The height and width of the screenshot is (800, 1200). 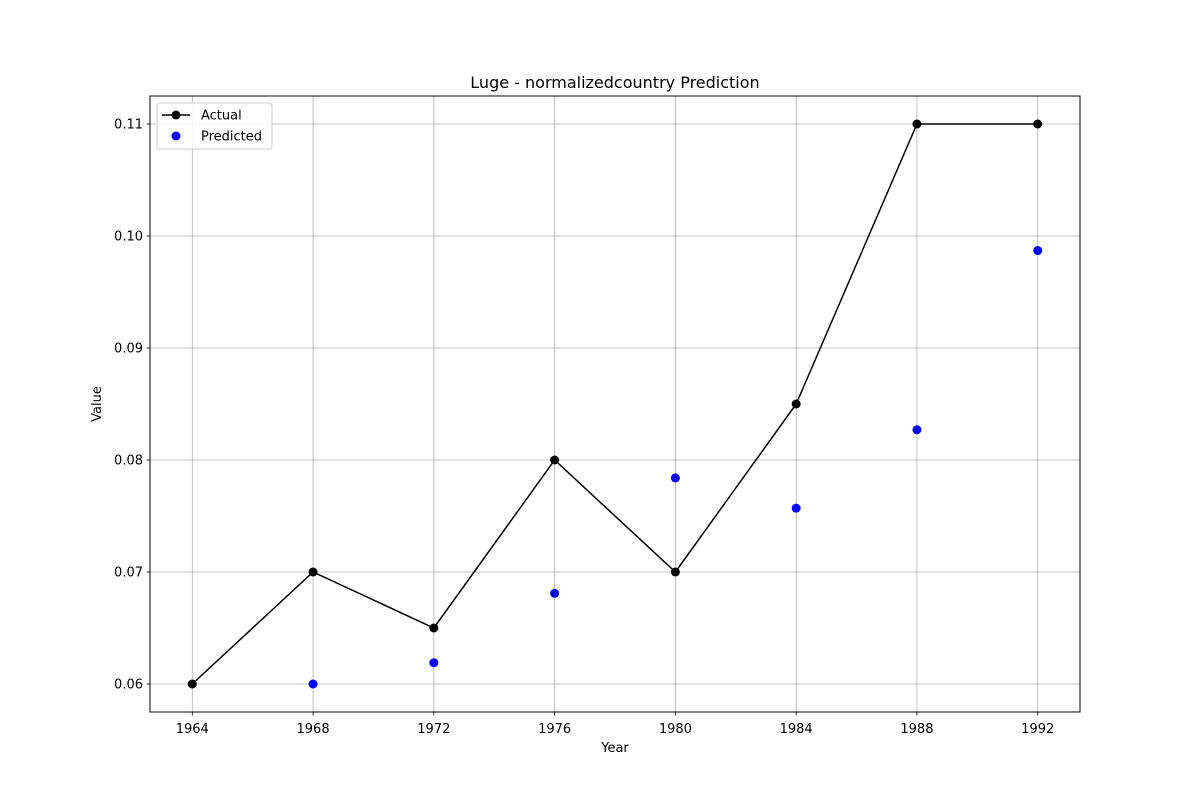 What do you see at coordinates (128, 461) in the screenshot?
I see `y-tick-label: 0.08` at bounding box center [128, 461].